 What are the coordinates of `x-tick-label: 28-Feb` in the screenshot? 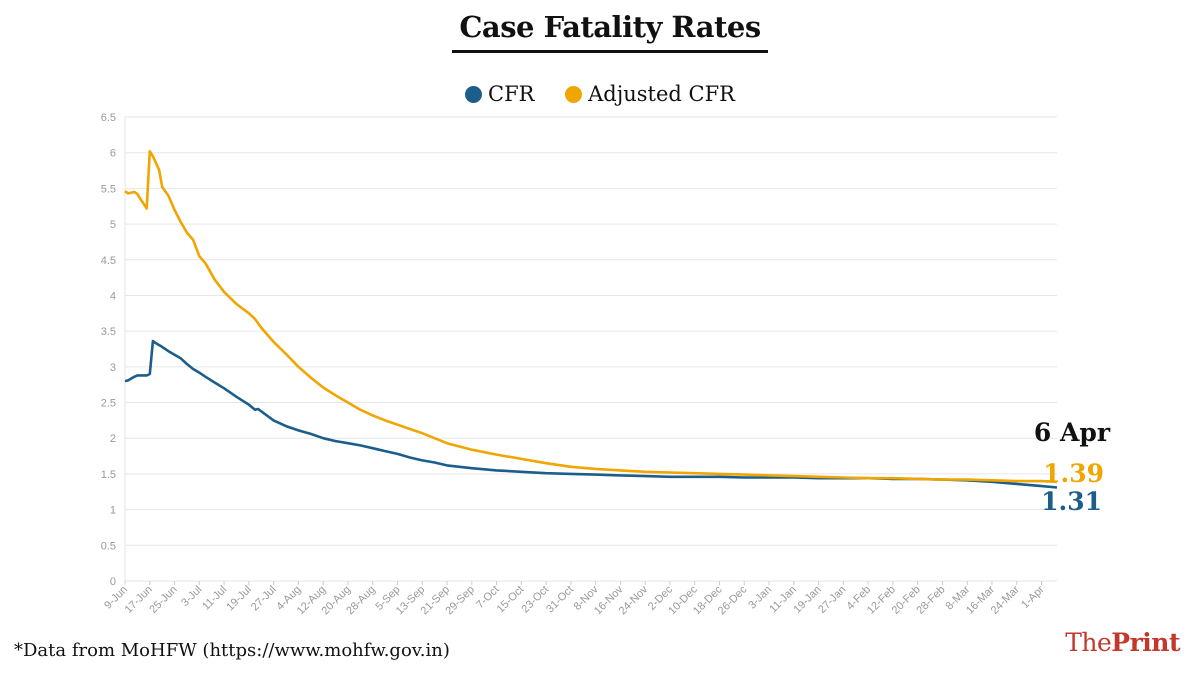 It's located at (930, 600).